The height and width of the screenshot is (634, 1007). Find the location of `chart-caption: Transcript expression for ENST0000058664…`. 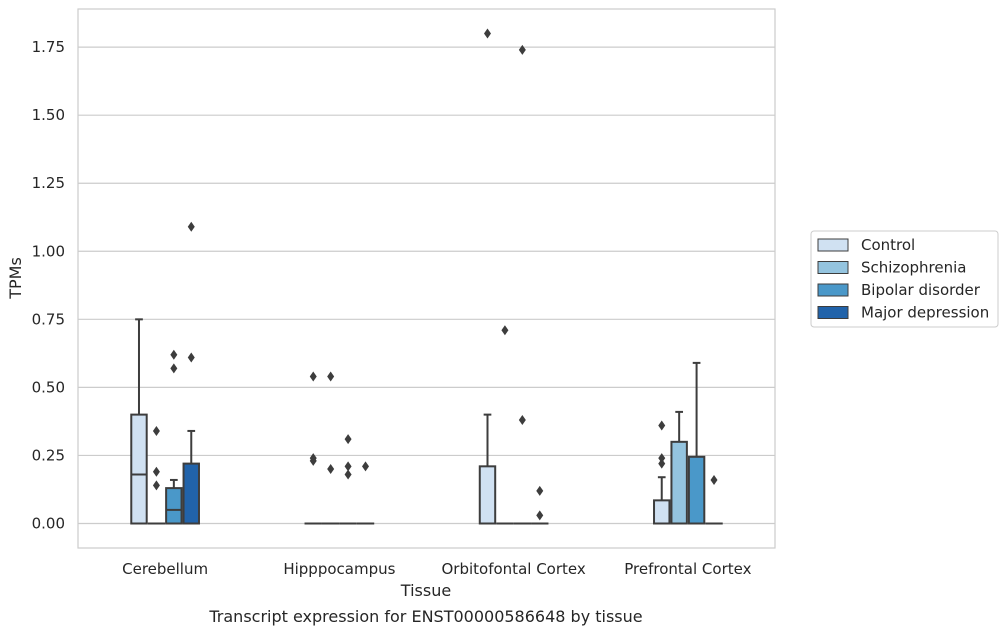

chart-caption: Transcript expression for ENST0000058664… is located at coordinates (425, 616).